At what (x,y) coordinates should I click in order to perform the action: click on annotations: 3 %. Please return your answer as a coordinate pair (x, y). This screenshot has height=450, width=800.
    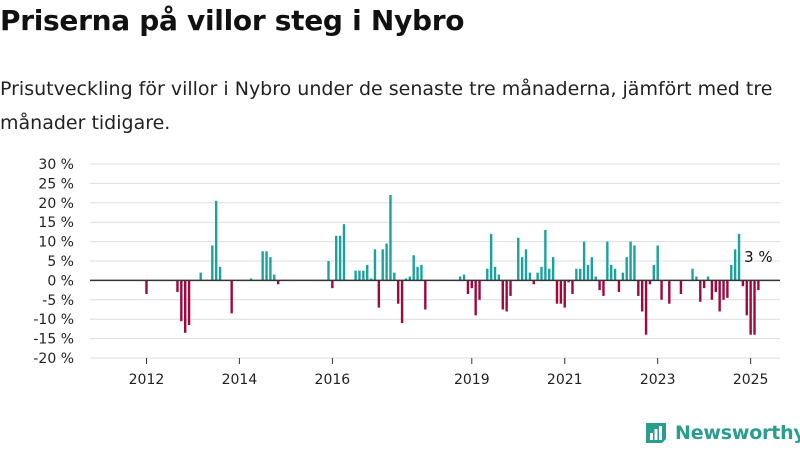
    Looking at the image, I should click on (758, 257).